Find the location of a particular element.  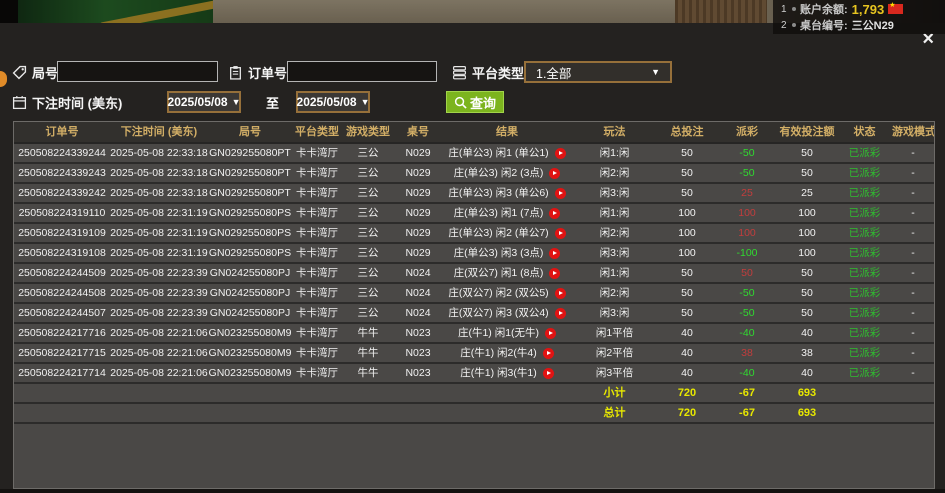

platform-type-label: 平台类型 is located at coordinates (498, 73).